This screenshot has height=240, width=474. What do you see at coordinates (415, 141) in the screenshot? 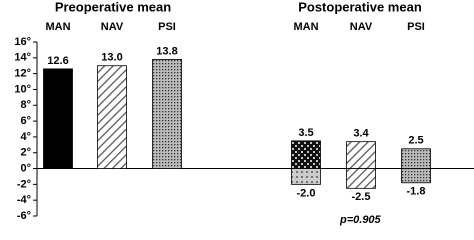
I see `value-label: 2.5` at bounding box center [415, 141].